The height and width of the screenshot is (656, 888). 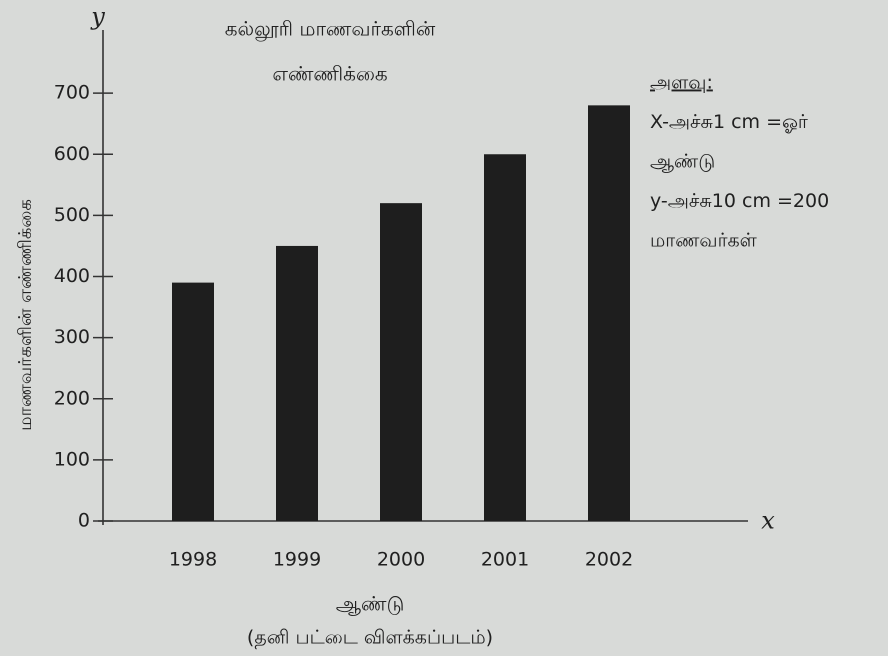 I want to click on chart-title: எண்ணிக்கை, so click(x=329, y=74).